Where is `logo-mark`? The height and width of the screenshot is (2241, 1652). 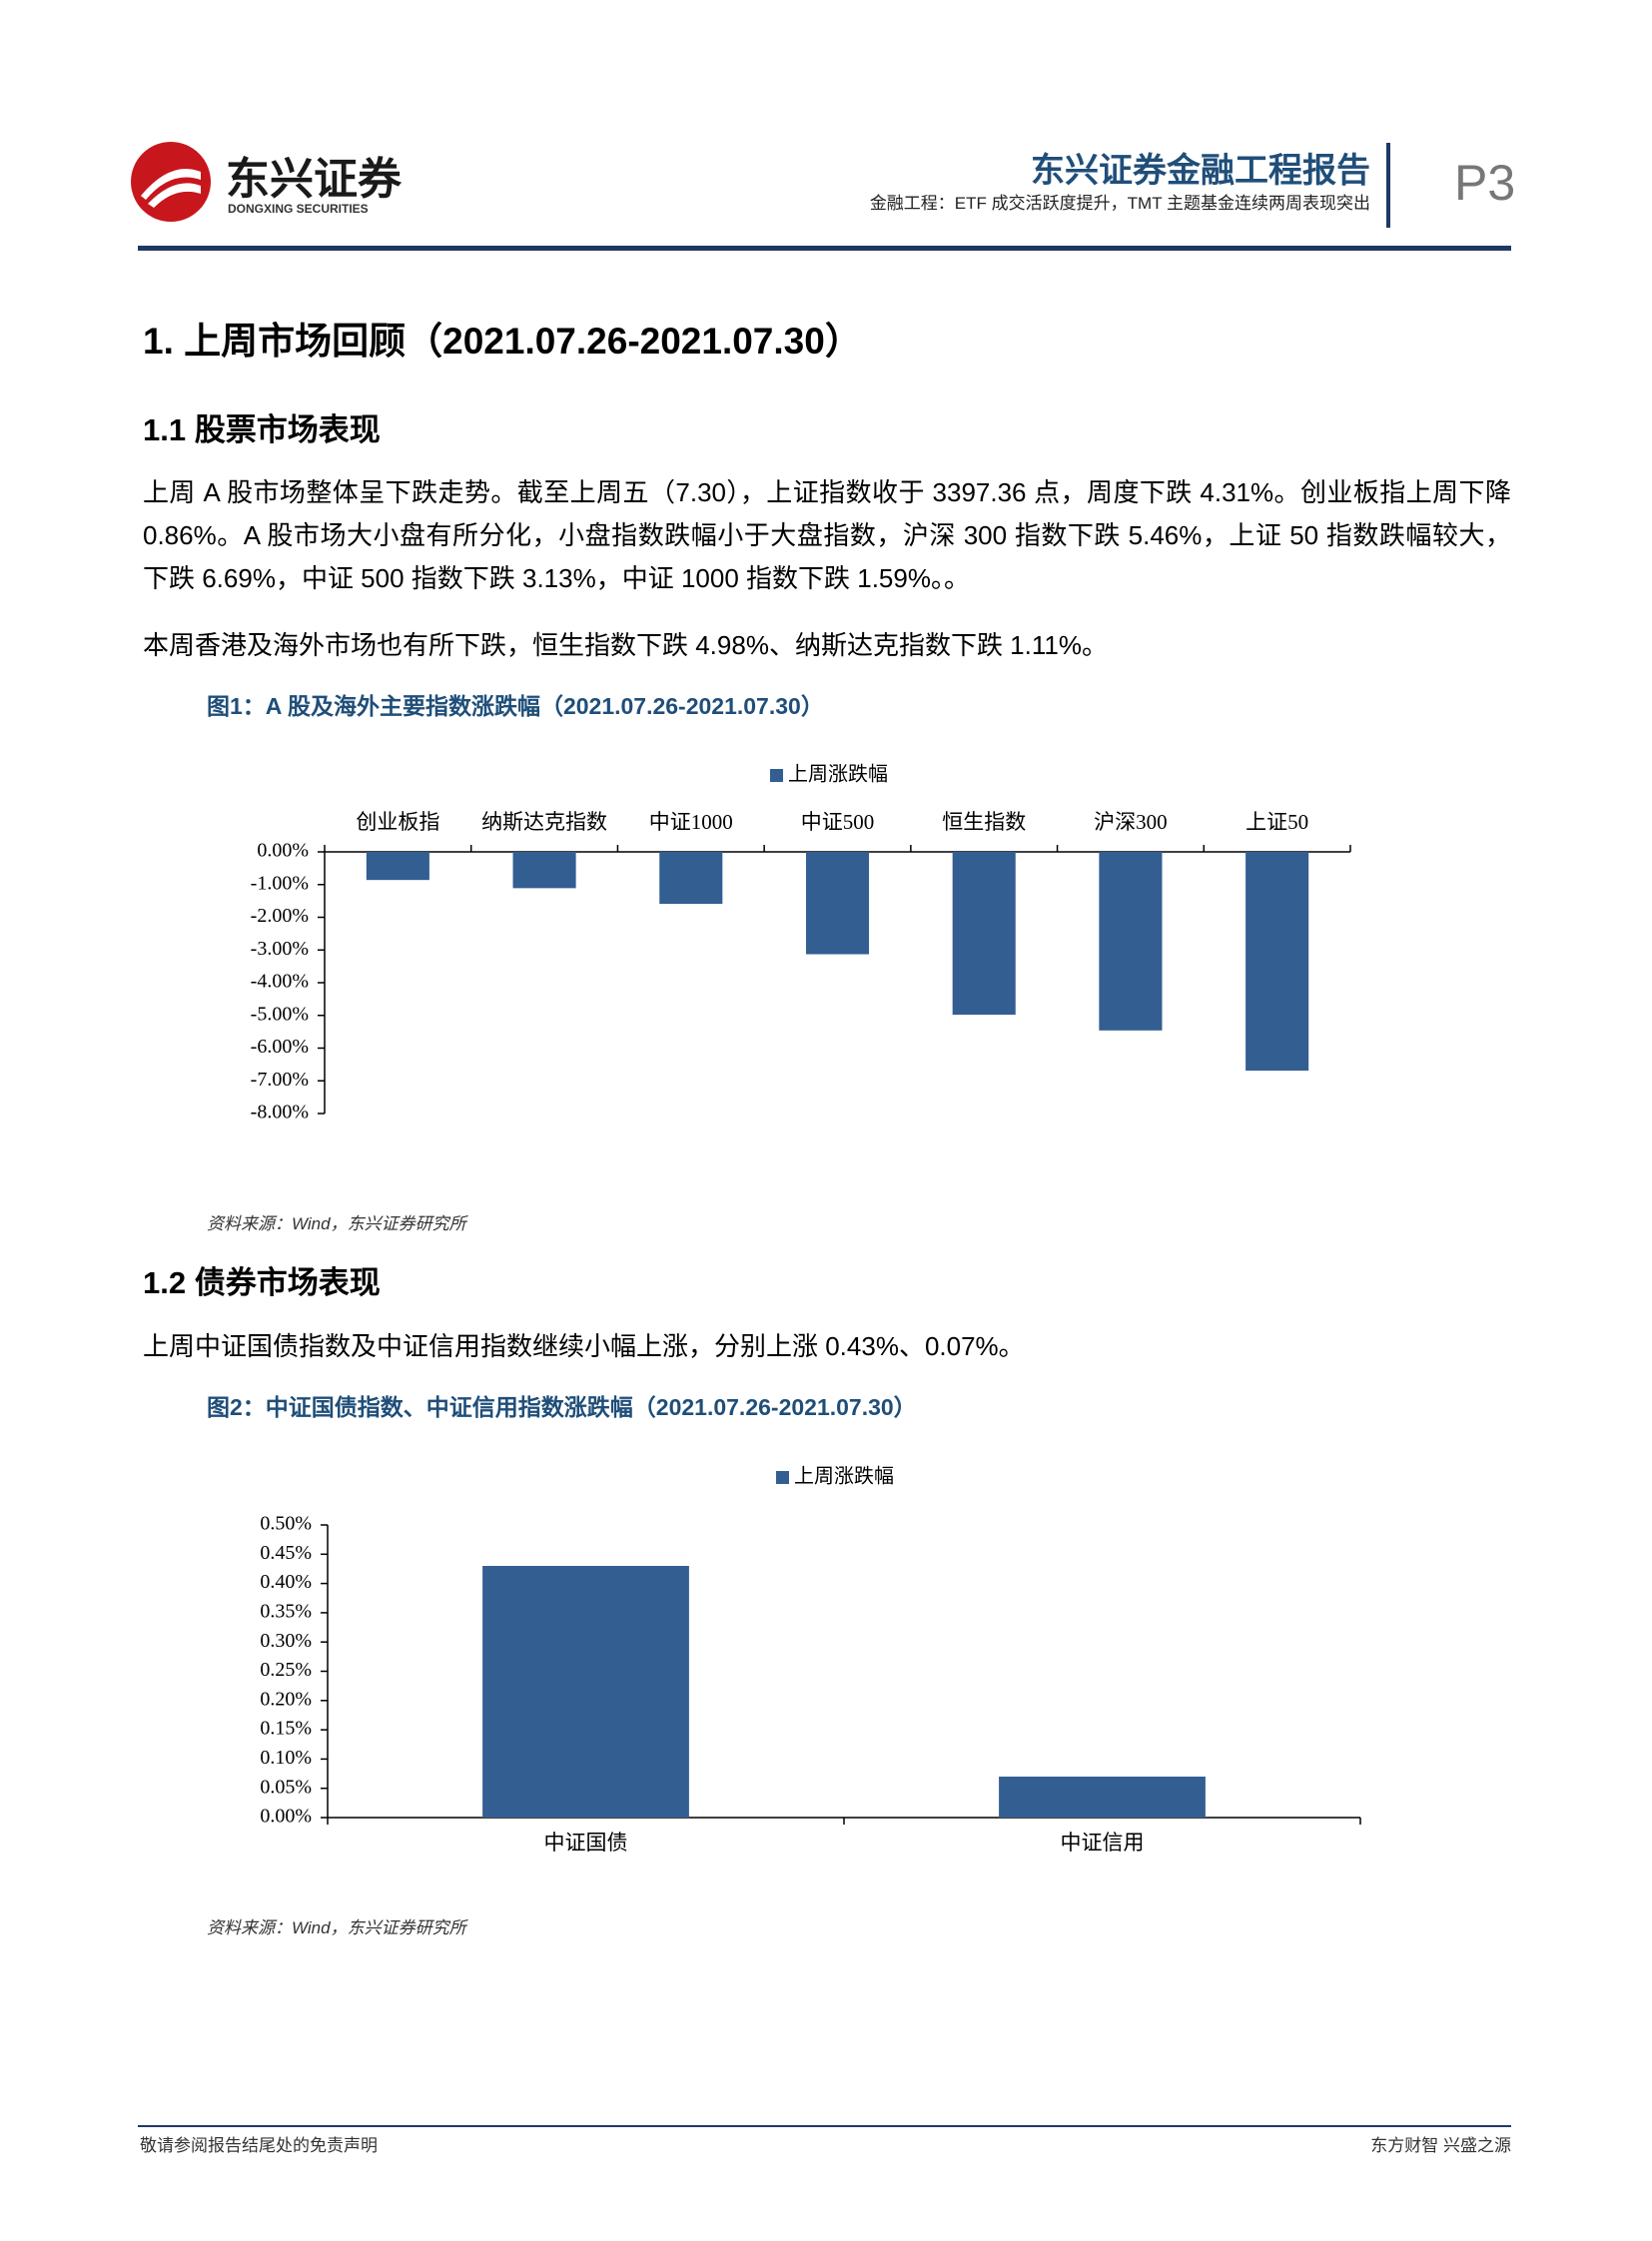
logo-mark is located at coordinates (171, 182).